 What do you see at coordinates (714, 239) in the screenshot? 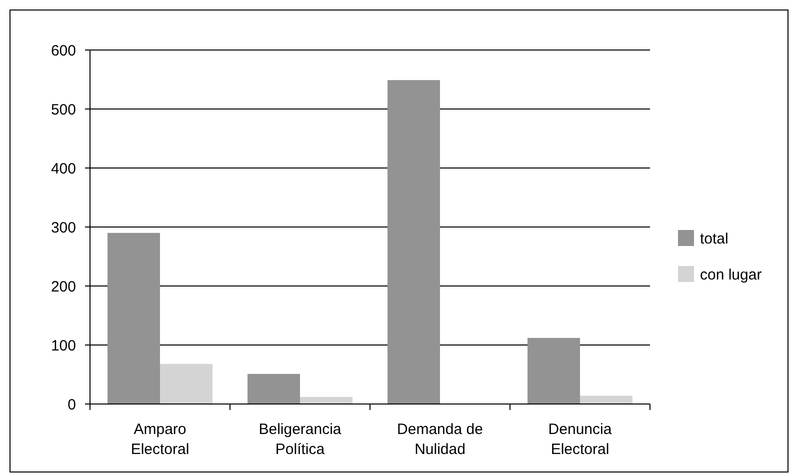
I see `legend-label: total` at bounding box center [714, 239].